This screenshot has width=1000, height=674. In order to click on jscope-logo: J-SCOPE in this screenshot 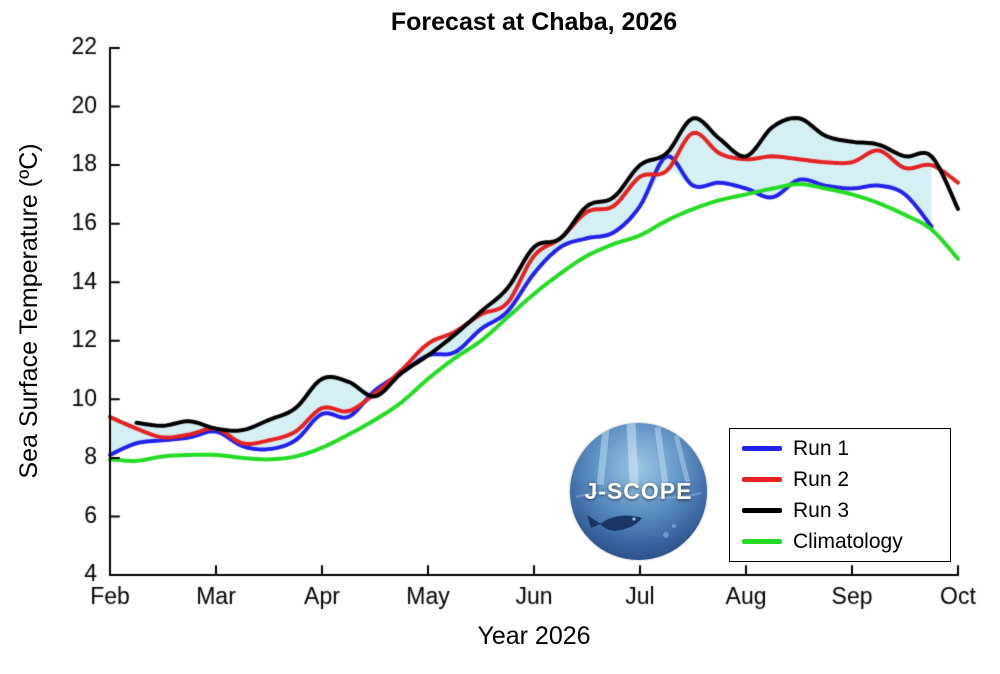, I will do `click(638, 491)`.